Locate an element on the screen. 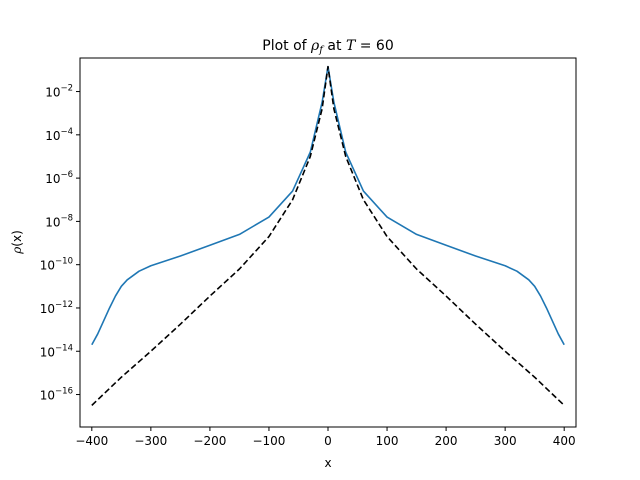 The width and height of the screenshot is (640, 480). x-tick-label: 100 is located at coordinates (387, 441).